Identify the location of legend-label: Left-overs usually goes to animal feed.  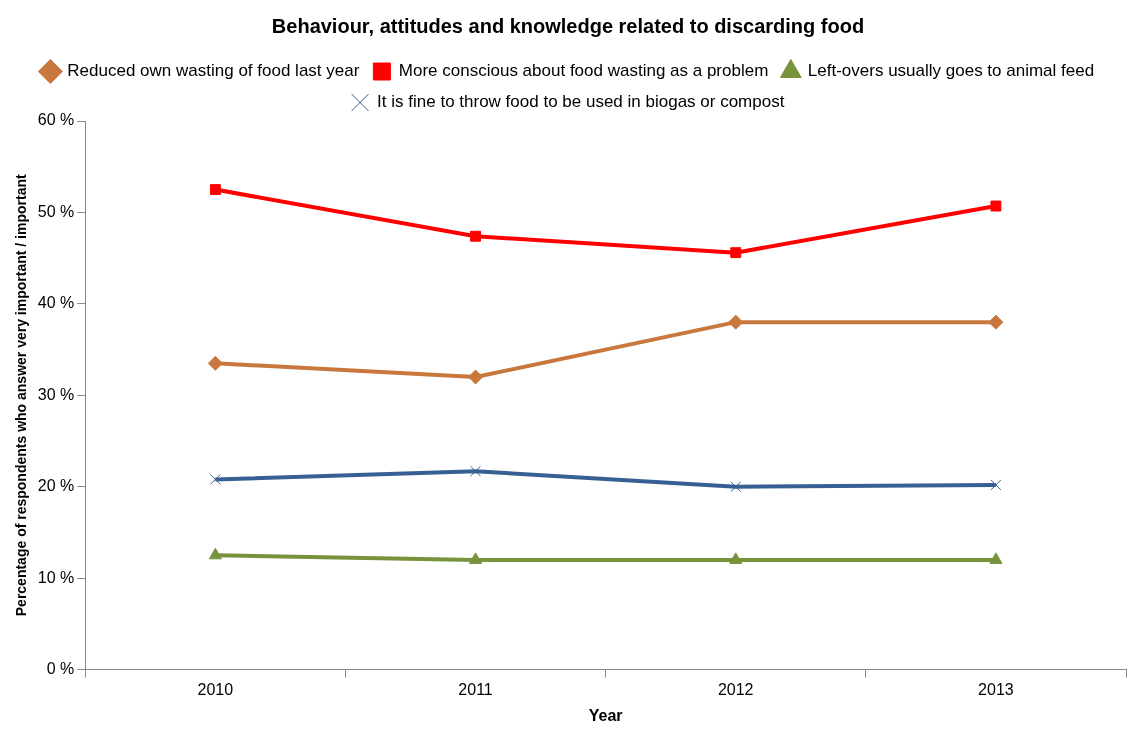
(951, 71).